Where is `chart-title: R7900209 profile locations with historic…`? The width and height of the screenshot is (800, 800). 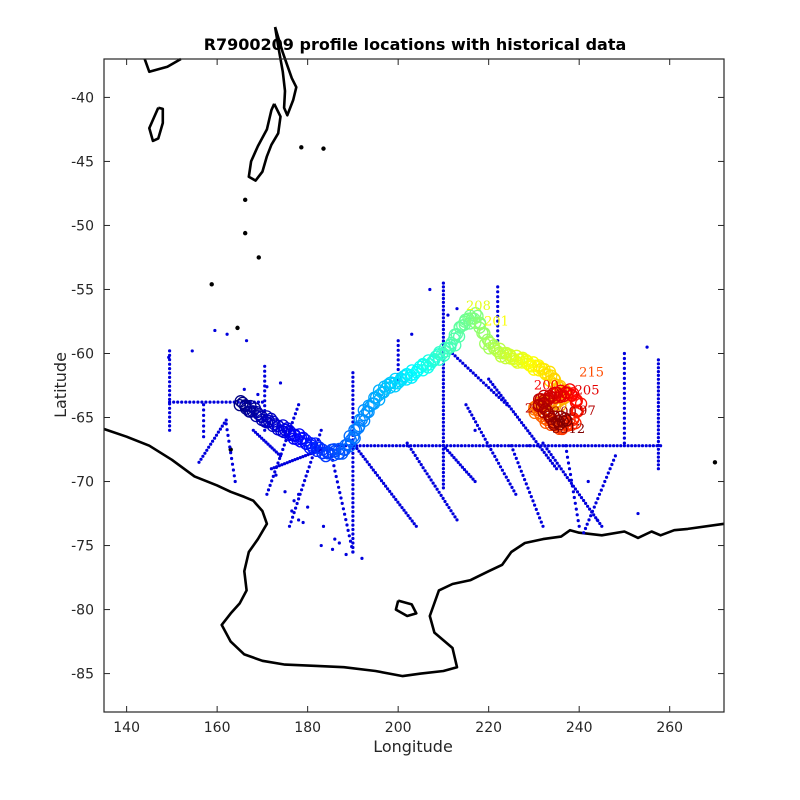 chart-title: R7900209 profile locations with historic… is located at coordinates (415, 44).